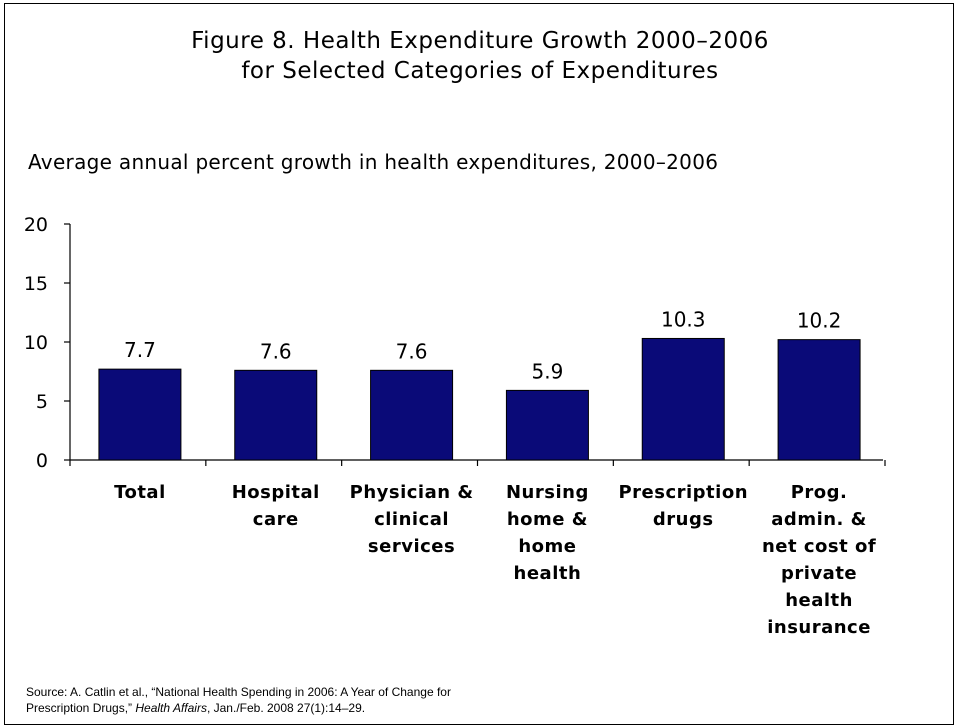 The image size is (960, 728). Describe the element at coordinates (480, 71) in the screenshot. I see `chart-title-line-2: for Selected Categories of Expenditures` at that location.